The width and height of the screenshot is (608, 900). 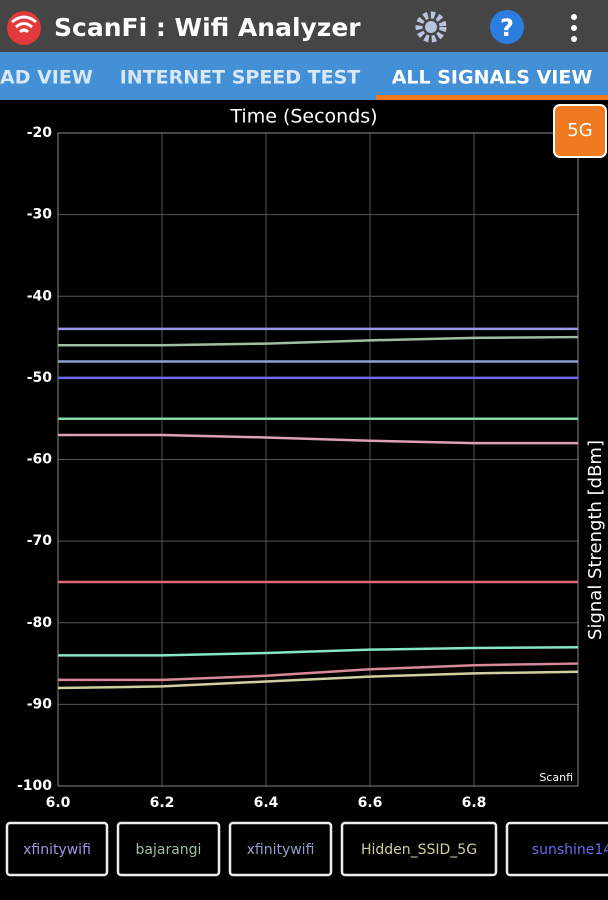 I want to click on y-tick-label: -100, so click(x=34, y=786).